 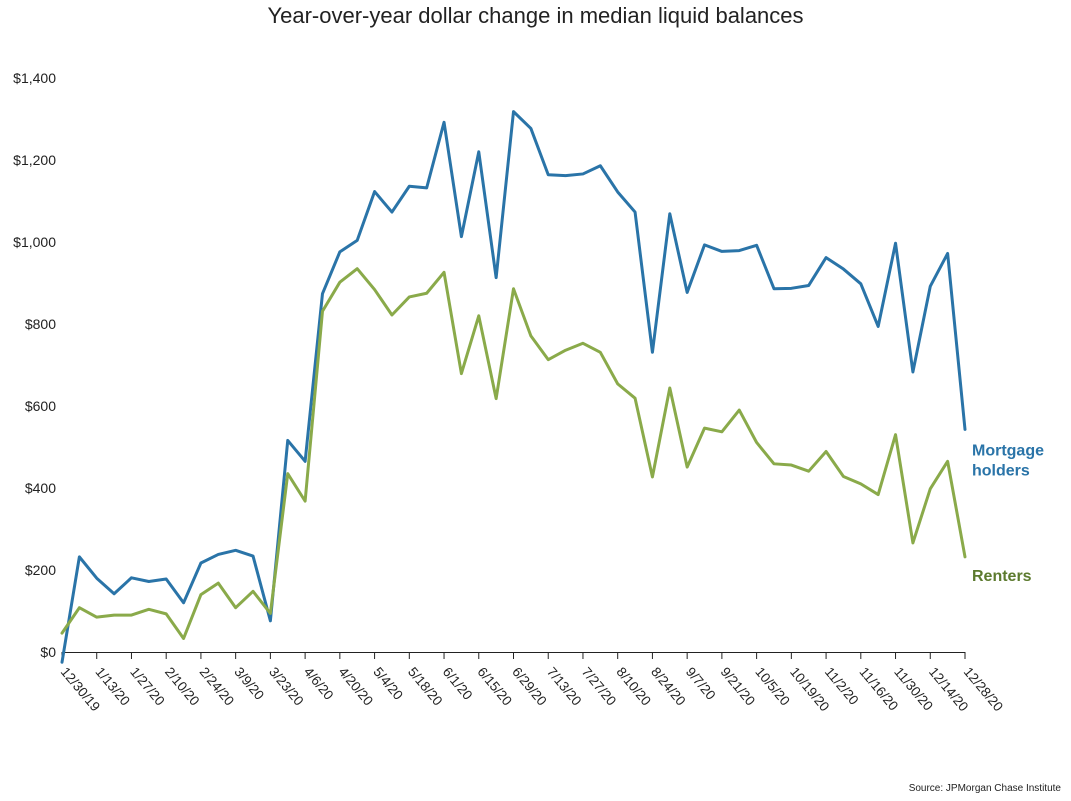 I want to click on x-tick-label: 9/21/20, so click(x=738, y=686).